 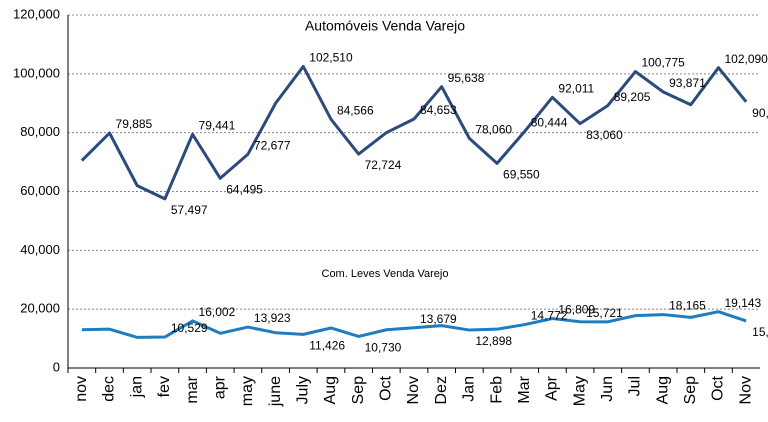 What do you see at coordinates (40, 131) in the screenshot?
I see `y-tick-label: 80,000` at bounding box center [40, 131].